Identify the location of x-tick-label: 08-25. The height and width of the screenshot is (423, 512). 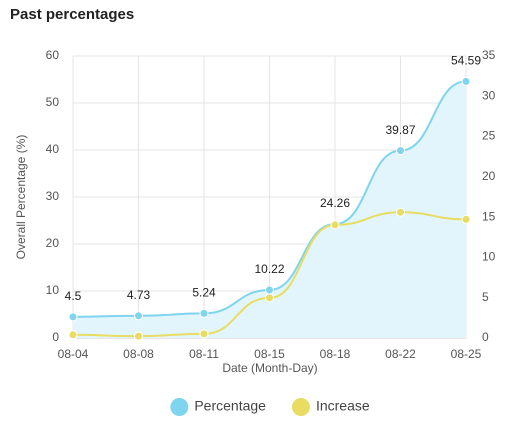
(466, 354).